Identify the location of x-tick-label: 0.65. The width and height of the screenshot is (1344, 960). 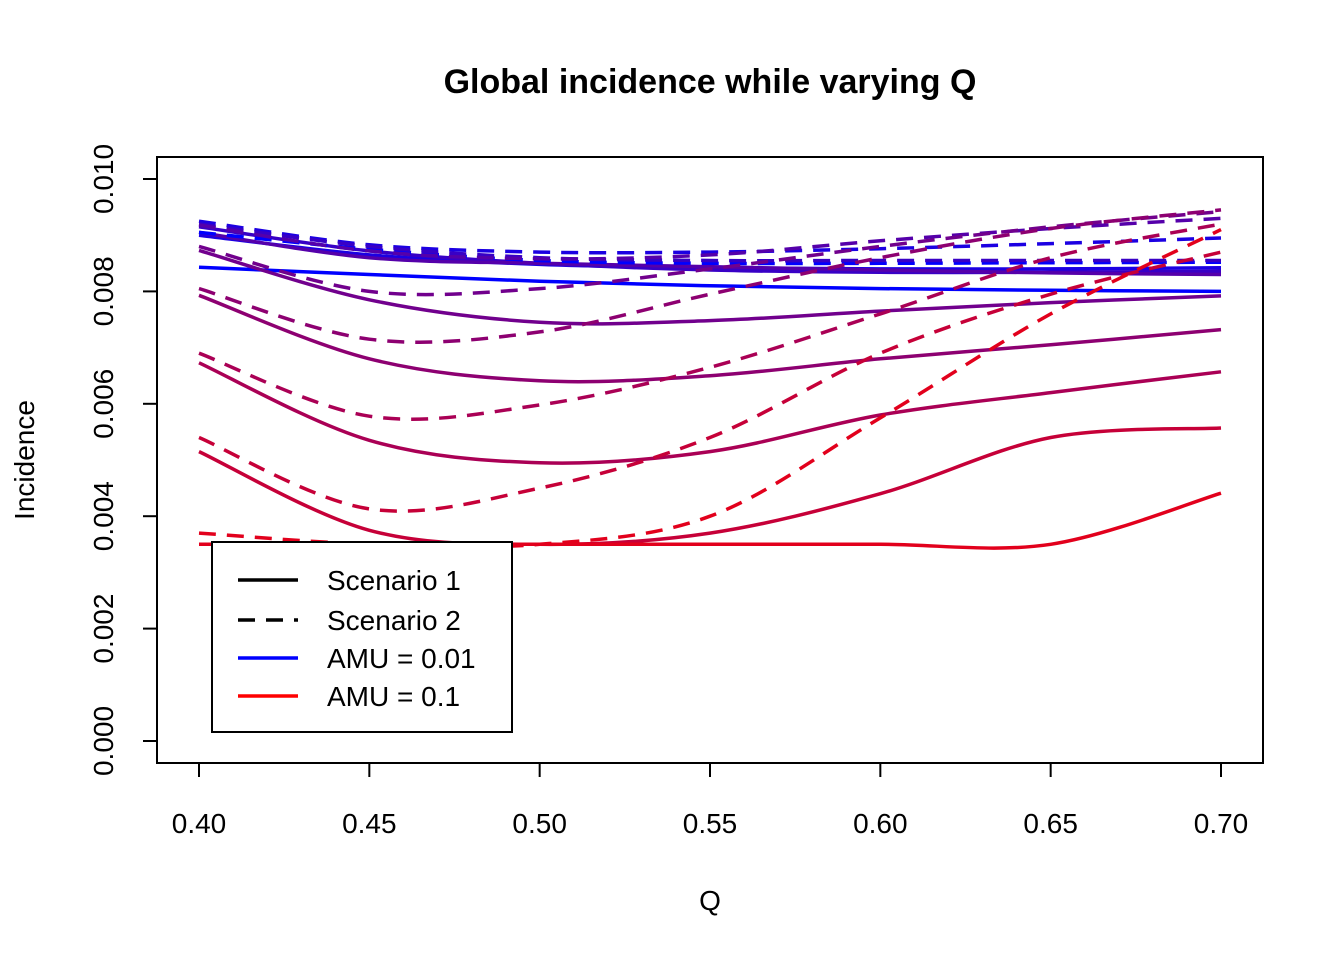
(1050, 823).